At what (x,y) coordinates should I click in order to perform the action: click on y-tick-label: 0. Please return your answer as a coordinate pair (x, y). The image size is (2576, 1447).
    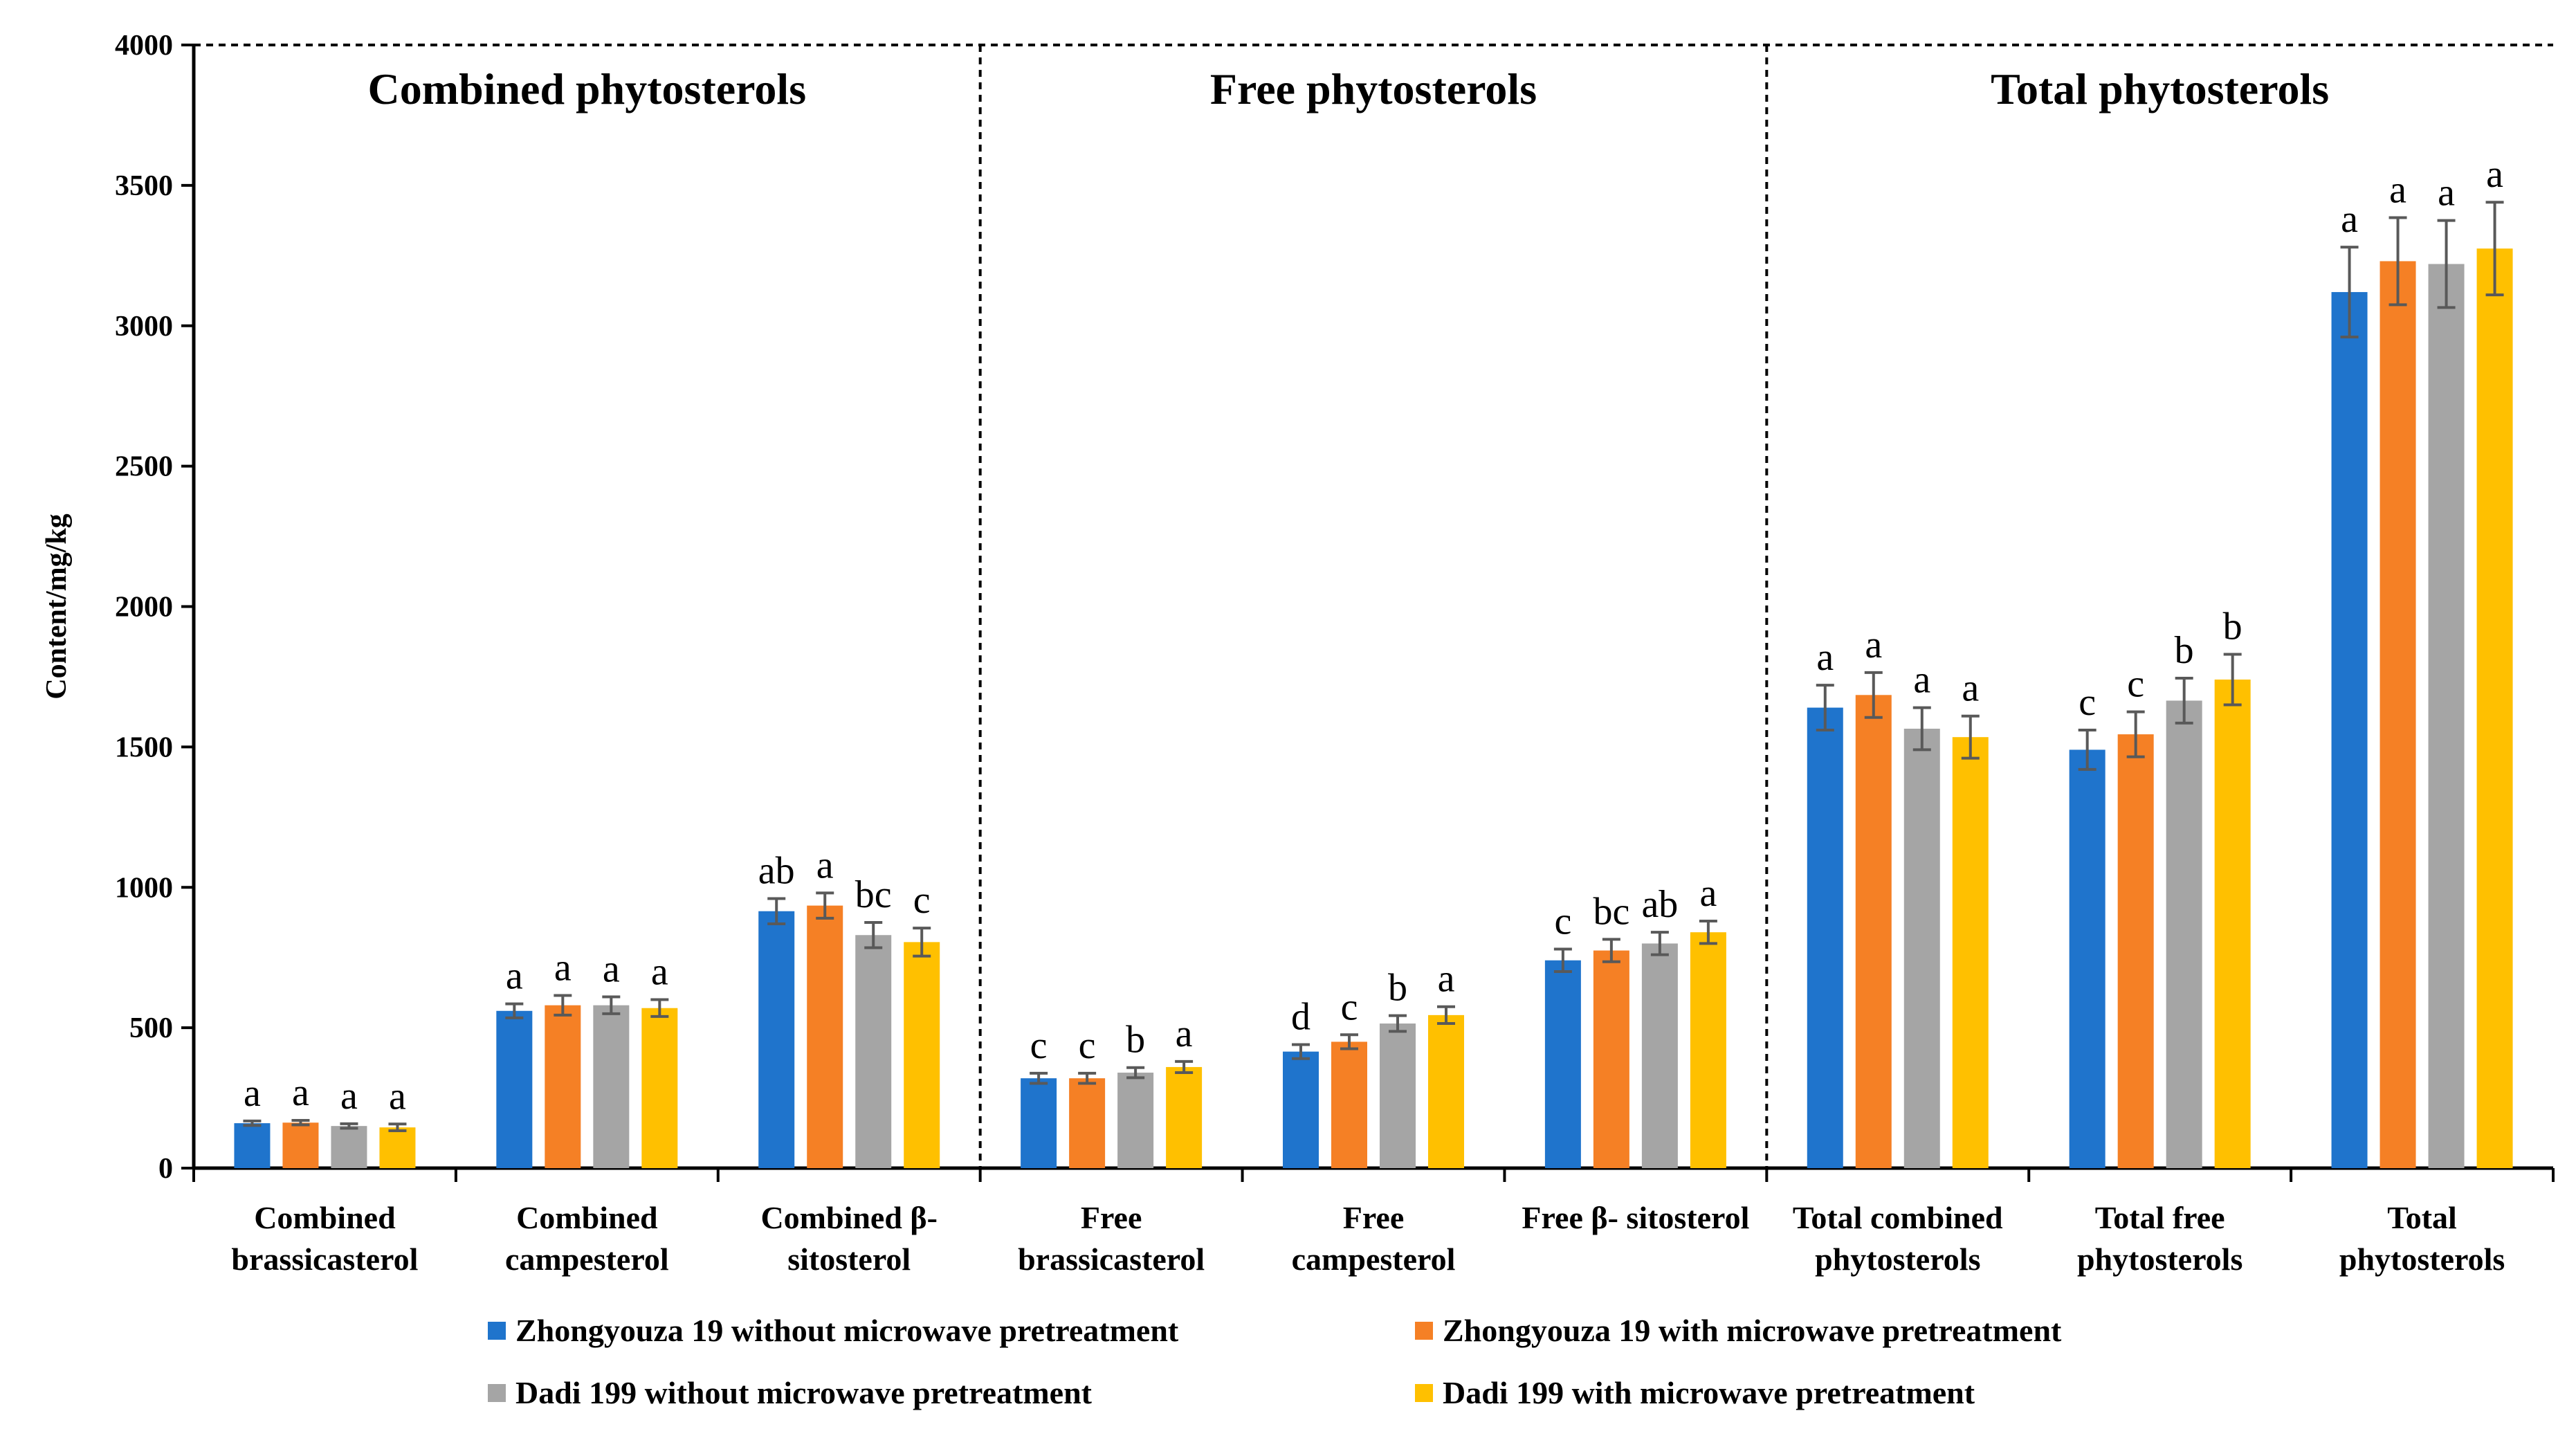
    Looking at the image, I should click on (166, 1169).